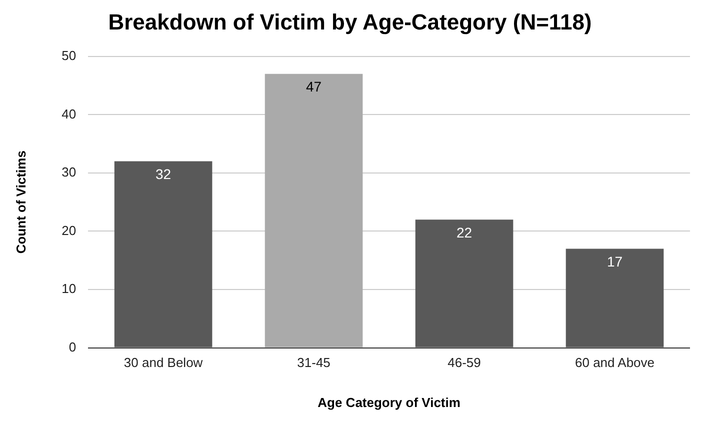 This screenshot has height=423, width=708. I want to click on y-axis-title: Count of Victims, so click(20, 202).